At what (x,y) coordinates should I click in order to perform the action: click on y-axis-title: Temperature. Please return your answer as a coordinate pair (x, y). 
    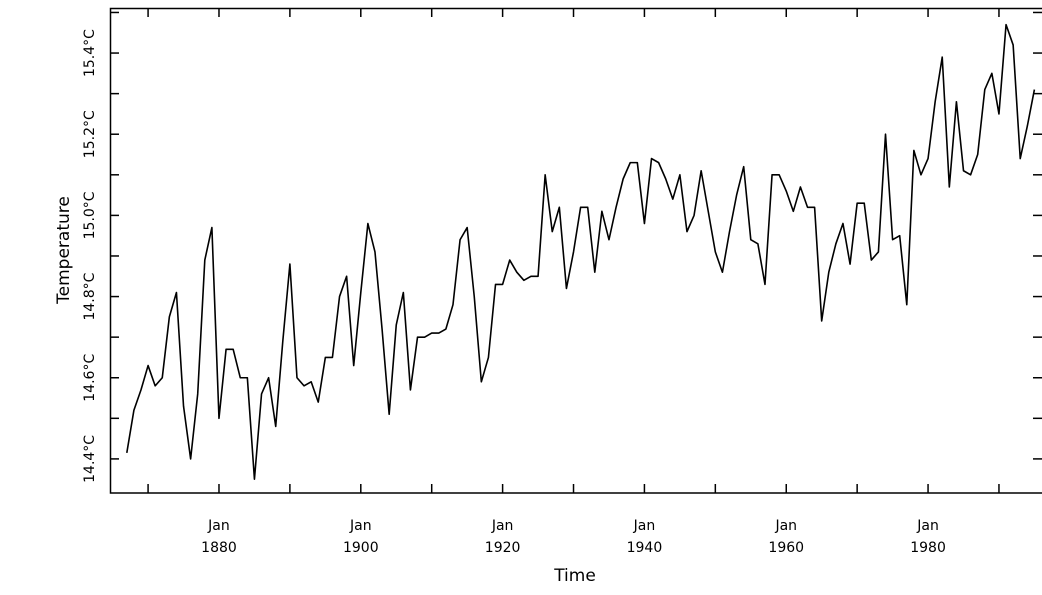
    Looking at the image, I should click on (64, 250).